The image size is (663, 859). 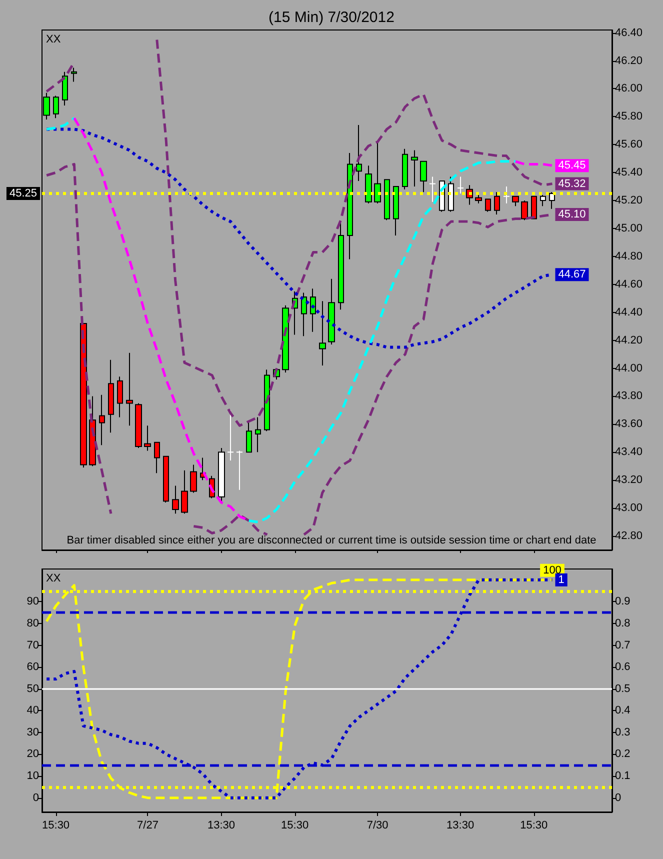 What do you see at coordinates (32, 602) in the screenshot?
I see `y-tick-label: 90` at bounding box center [32, 602].